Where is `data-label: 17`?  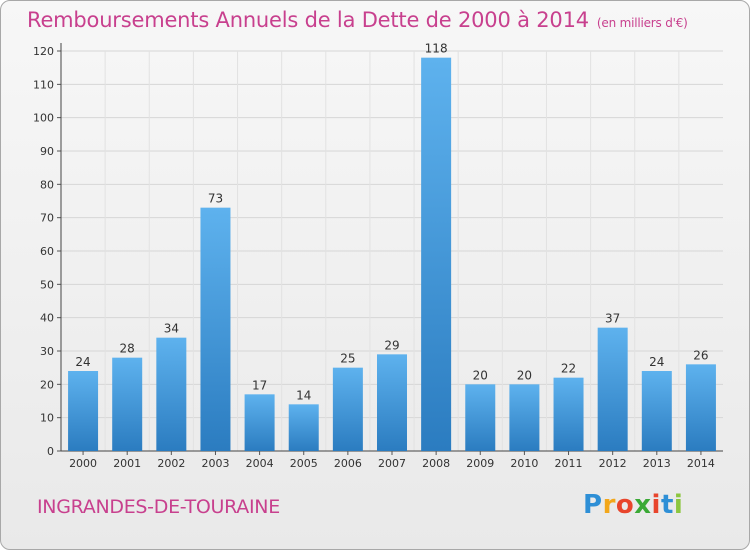 data-label: 17 is located at coordinates (259, 385).